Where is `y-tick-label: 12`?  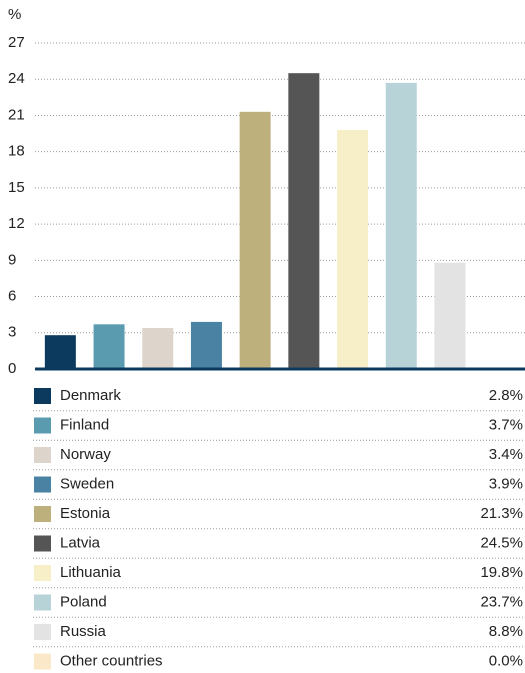 y-tick-label: 12 is located at coordinates (16, 223).